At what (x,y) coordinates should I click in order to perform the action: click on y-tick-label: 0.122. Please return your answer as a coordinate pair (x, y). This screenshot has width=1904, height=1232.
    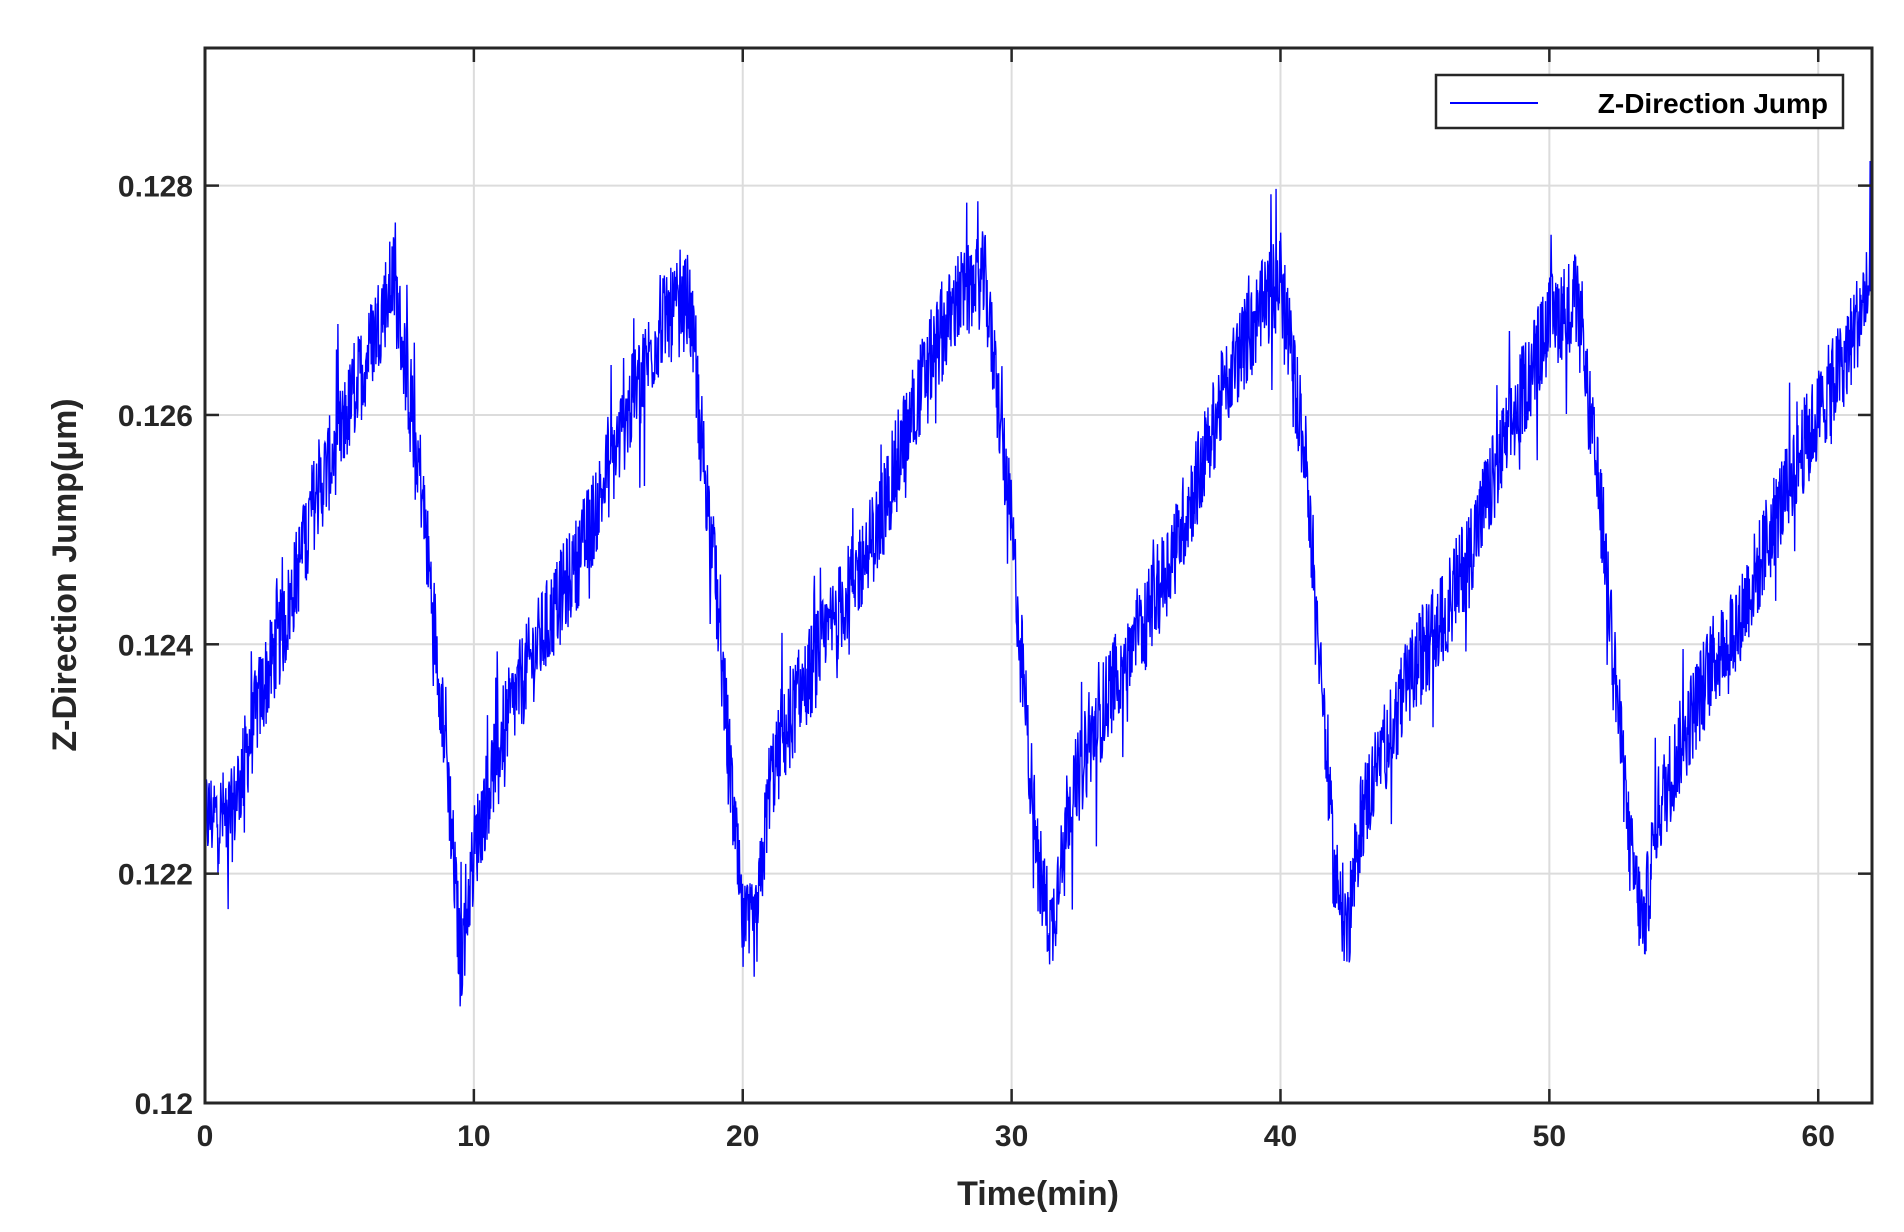
    Looking at the image, I should click on (155, 875).